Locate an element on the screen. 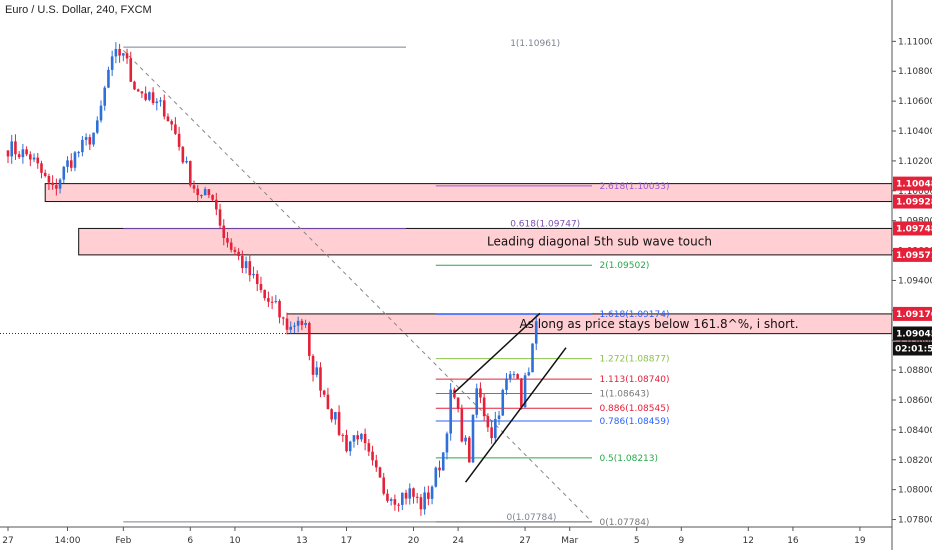 Image resolution: width=932 pixels, height=550 pixels. chart-title: Euro / U.S. Dollar, 240, FXCM is located at coordinates (78, 10).